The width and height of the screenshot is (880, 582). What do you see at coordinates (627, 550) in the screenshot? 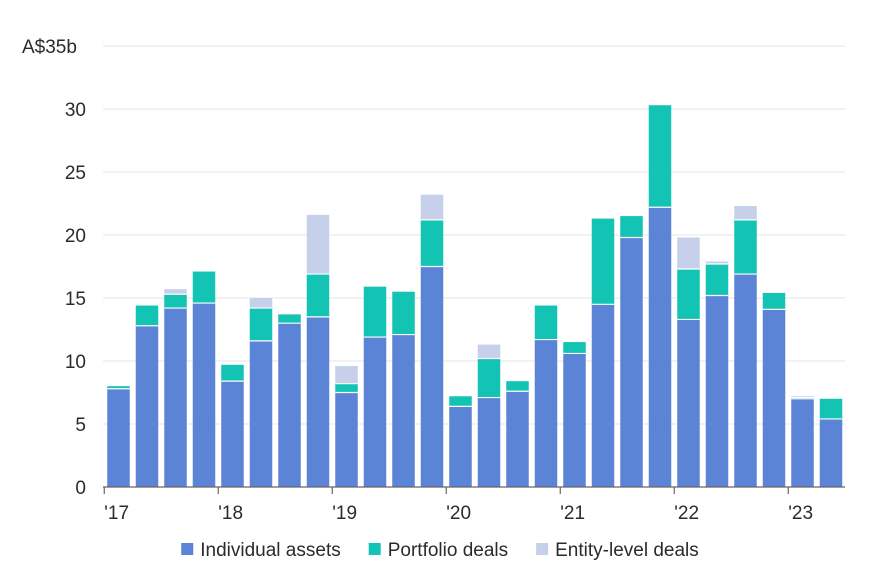
I see `legend-label: Entity-level deals` at bounding box center [627, 550].